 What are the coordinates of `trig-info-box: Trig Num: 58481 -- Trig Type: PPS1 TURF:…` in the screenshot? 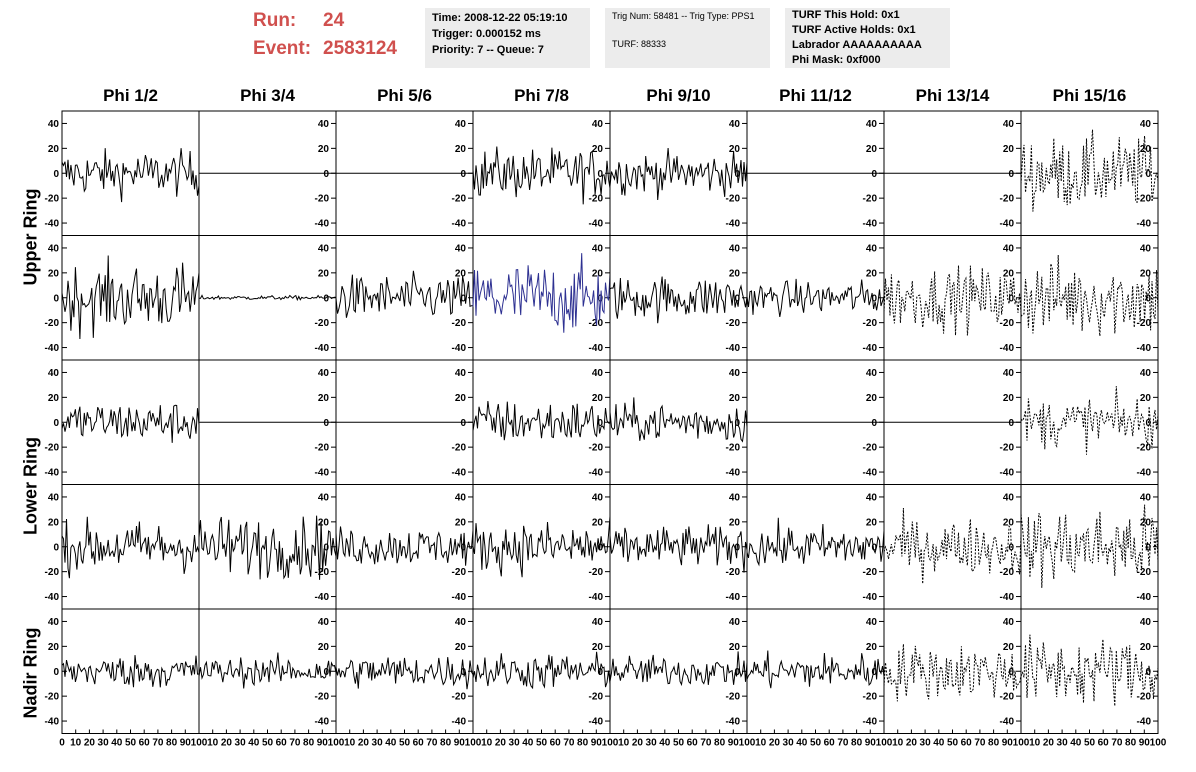 It's located at (687, 38).